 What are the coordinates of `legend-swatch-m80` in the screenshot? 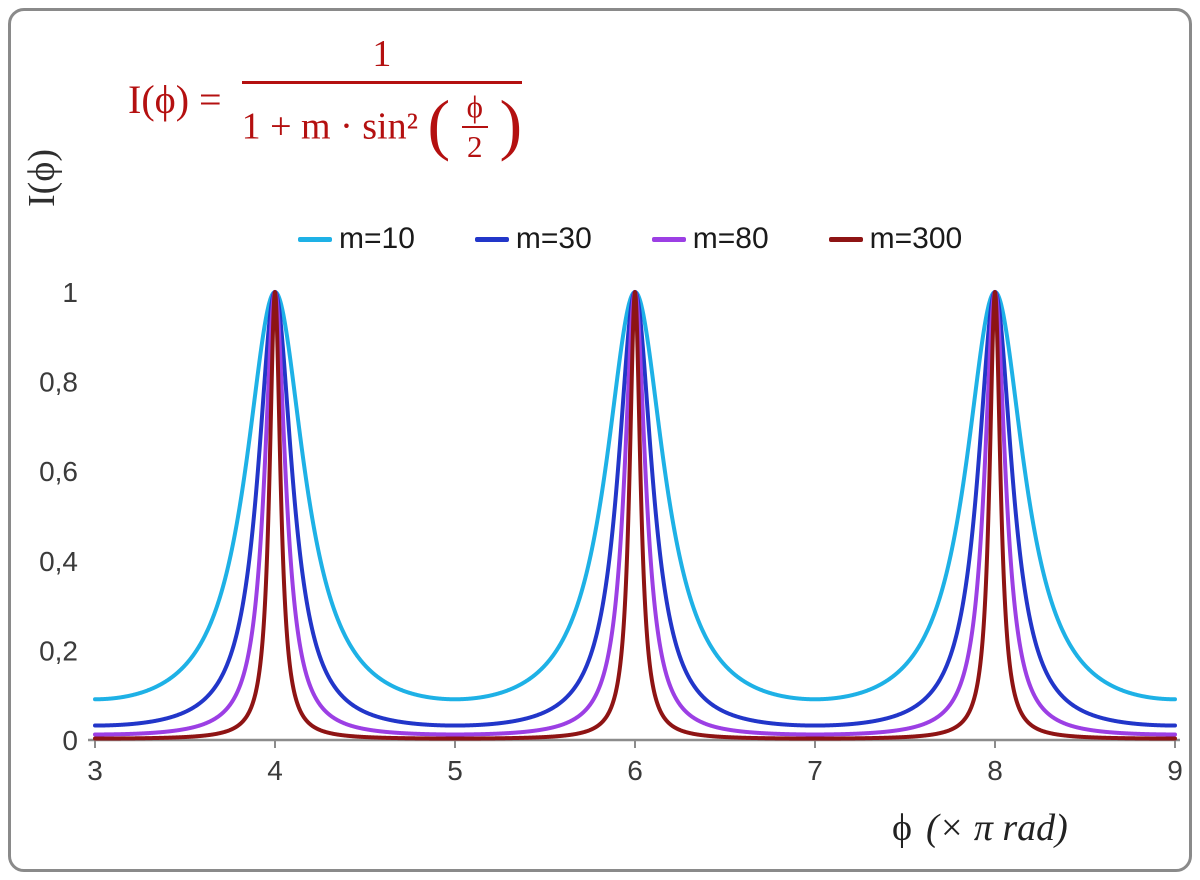 It's located at (668, 239).